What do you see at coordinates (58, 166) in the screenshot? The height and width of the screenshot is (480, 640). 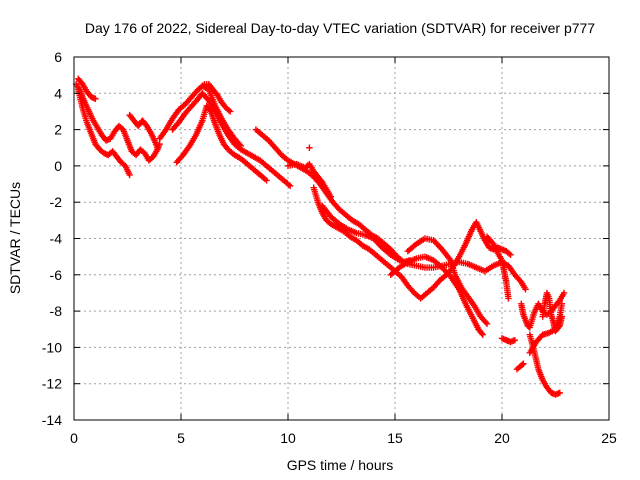 I see `y-tick-label: 0` at bounding box center [58, 166].